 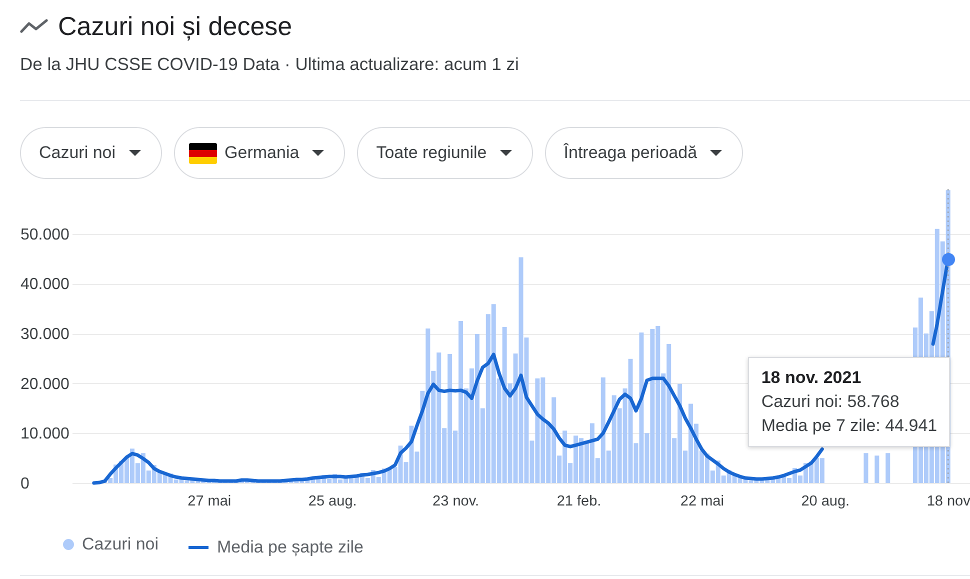 I want to click on y-tick-label: 50.000, so click(x=45, y=235).